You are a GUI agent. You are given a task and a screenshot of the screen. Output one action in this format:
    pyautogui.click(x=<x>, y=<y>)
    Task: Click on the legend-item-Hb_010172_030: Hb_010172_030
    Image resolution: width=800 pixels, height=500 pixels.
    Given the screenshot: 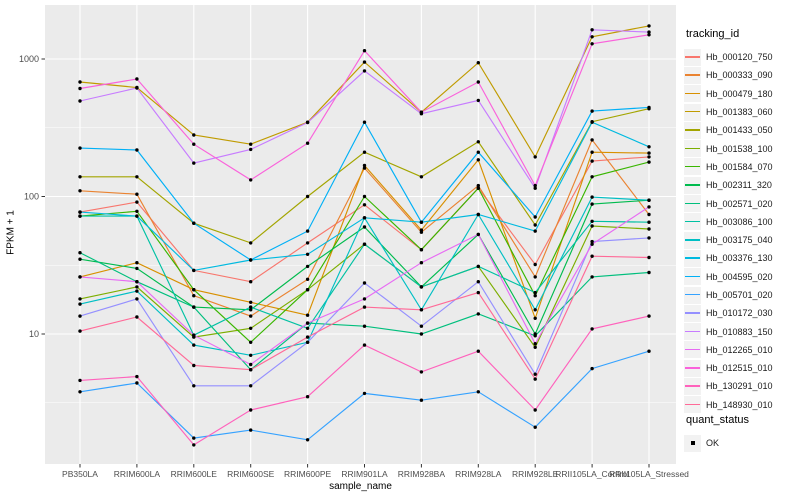 What is the action you would take?
    pyautogui.click(x=741, y=313)
    